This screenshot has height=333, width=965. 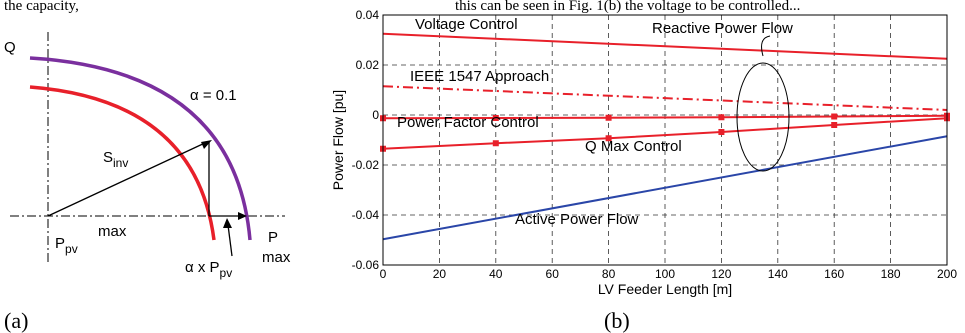 I want to click on panel-a-s-main: S, so click(x=108, y=157).